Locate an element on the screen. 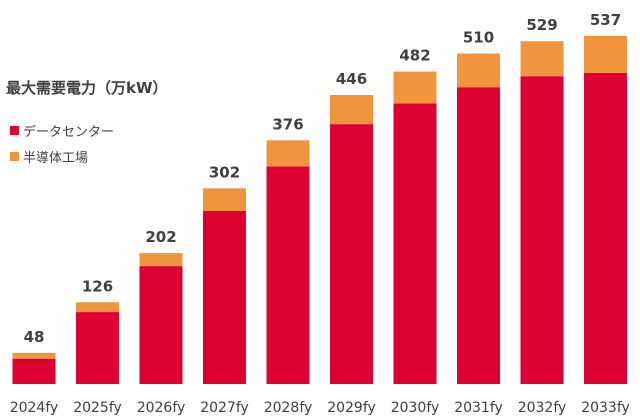 Image resolution: width=640 pixels, height=420 pixels. x-tick-label-2031fy: 2031fy is located at coordinates (478, 408).